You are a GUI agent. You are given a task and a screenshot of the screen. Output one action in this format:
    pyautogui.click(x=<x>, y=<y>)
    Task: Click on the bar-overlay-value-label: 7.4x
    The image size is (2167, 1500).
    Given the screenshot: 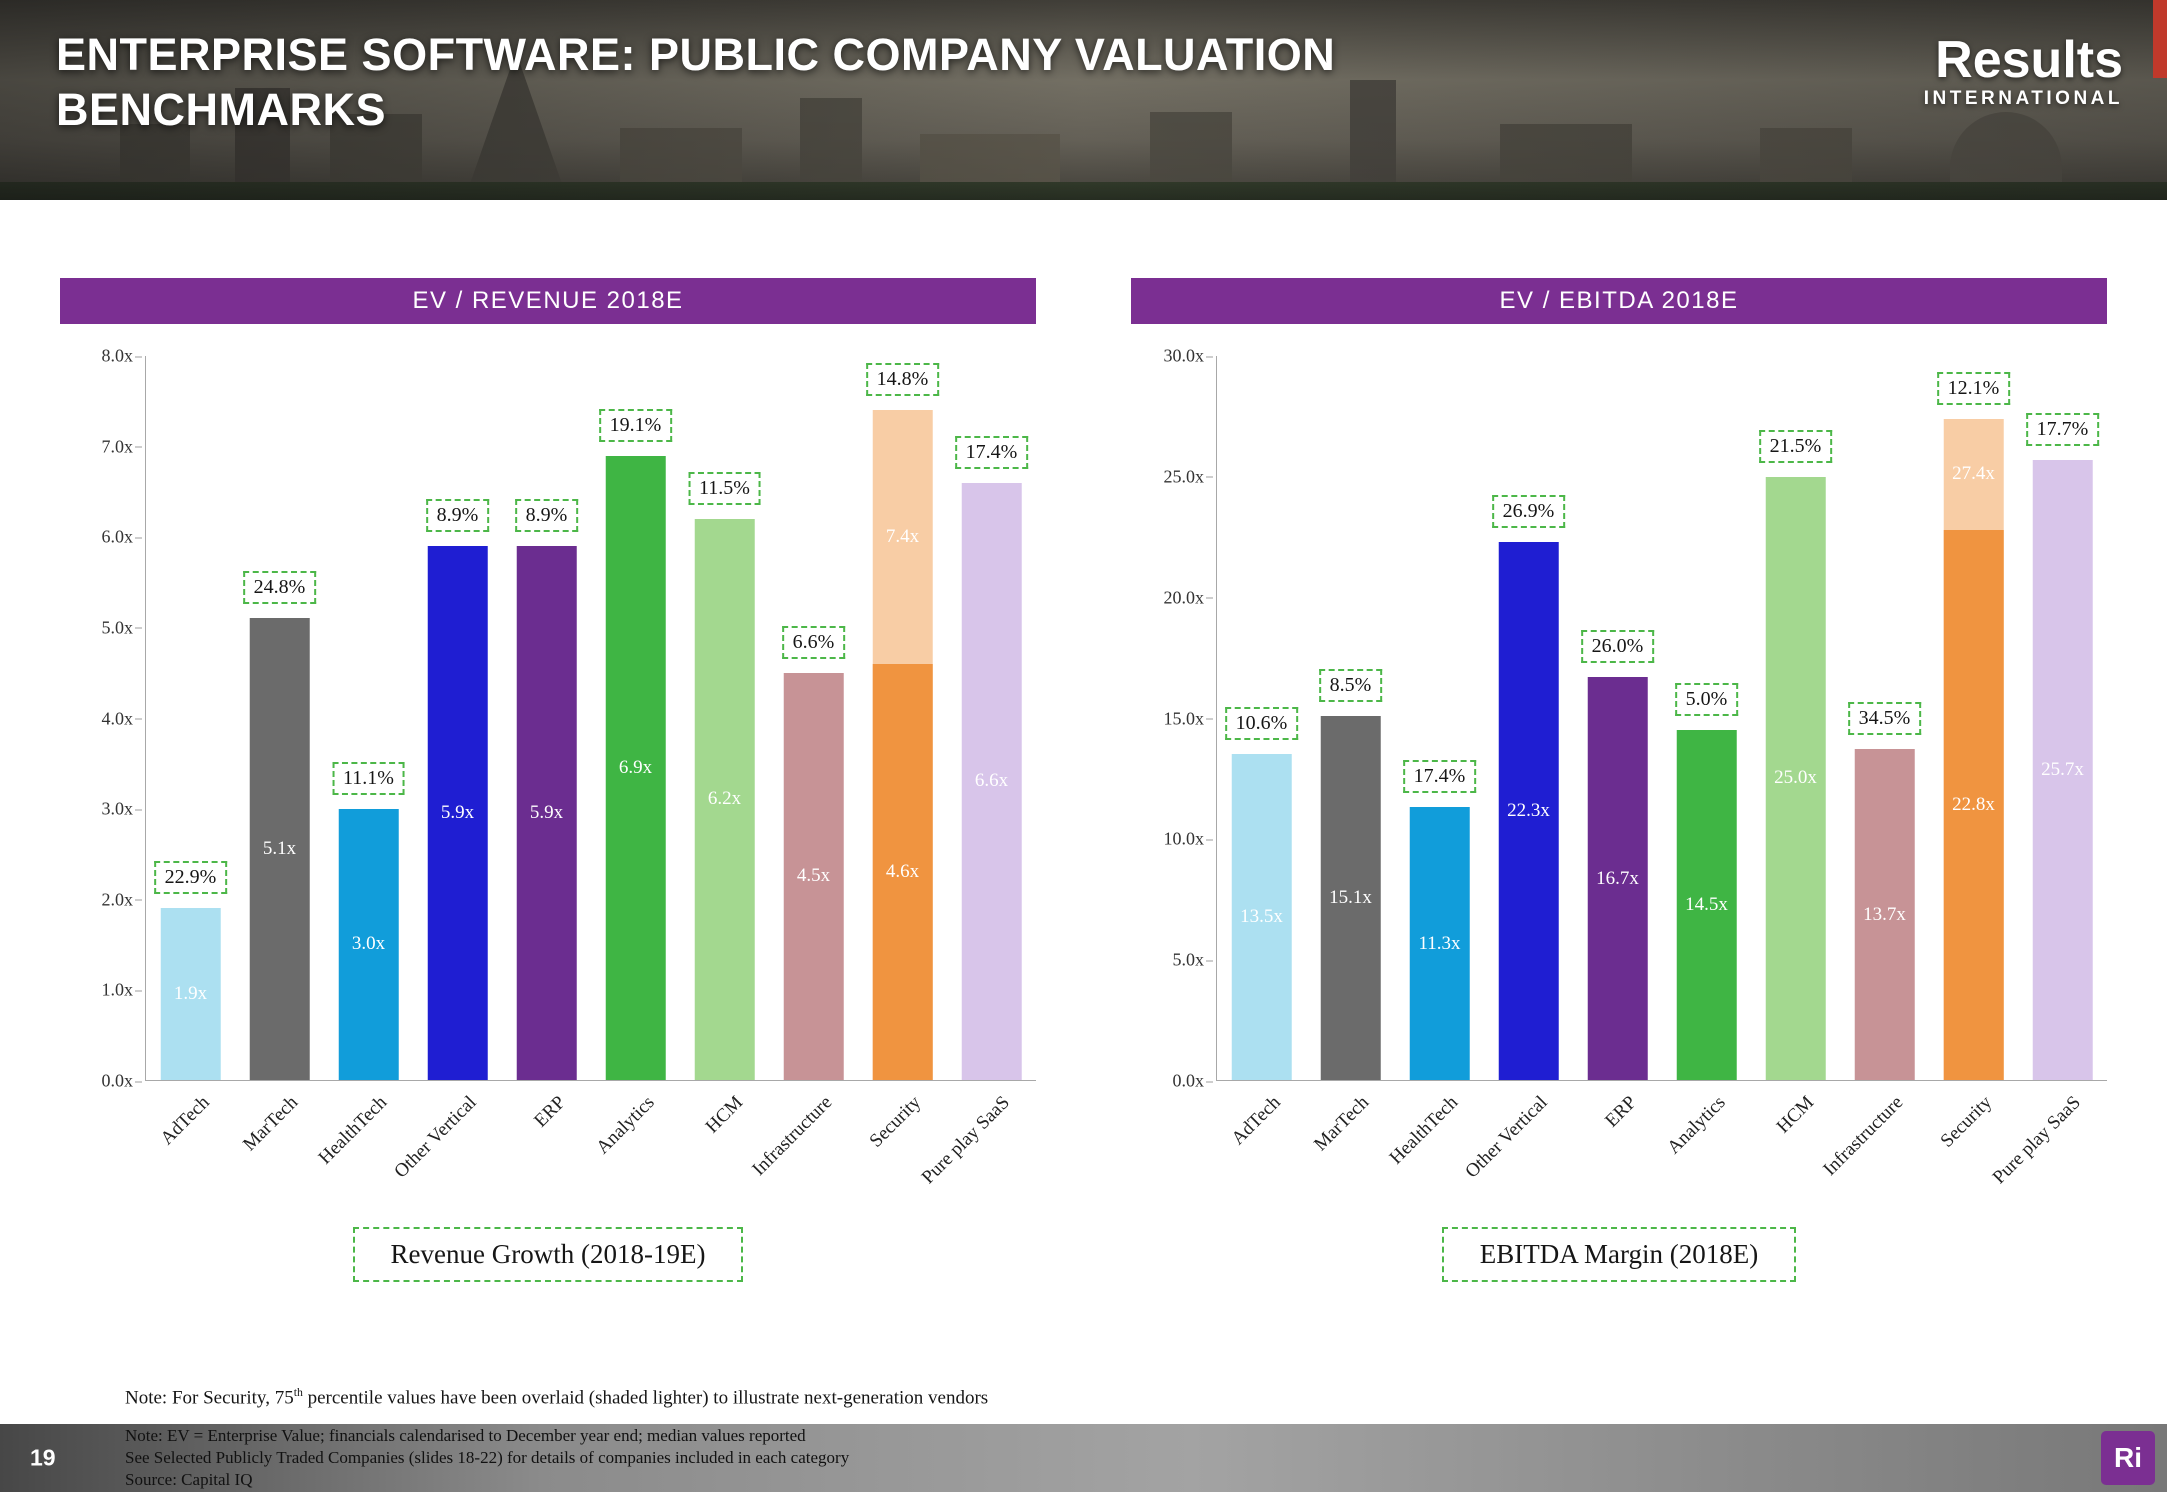 What is the action you would take?
    pyautogui.click(x=902, y=536)
    